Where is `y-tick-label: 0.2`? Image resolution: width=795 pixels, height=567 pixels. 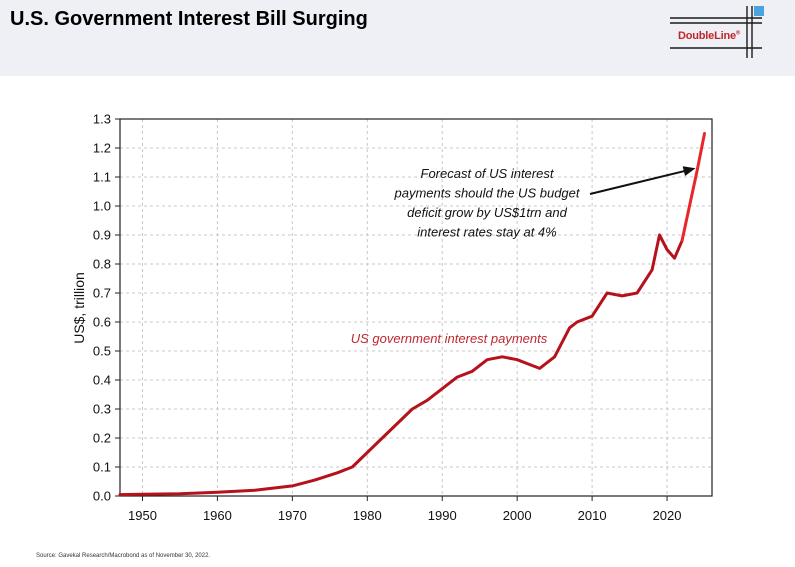
y-tick-label: 0.2 is located at coordinates (102, 438).